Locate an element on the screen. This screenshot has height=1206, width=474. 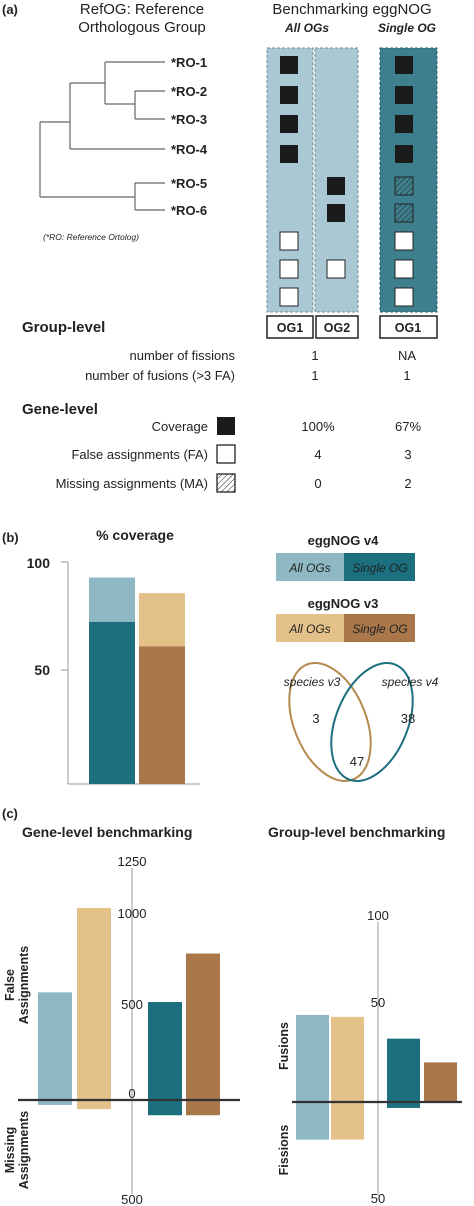
og1-all-box is located at coordinates (290, 327).